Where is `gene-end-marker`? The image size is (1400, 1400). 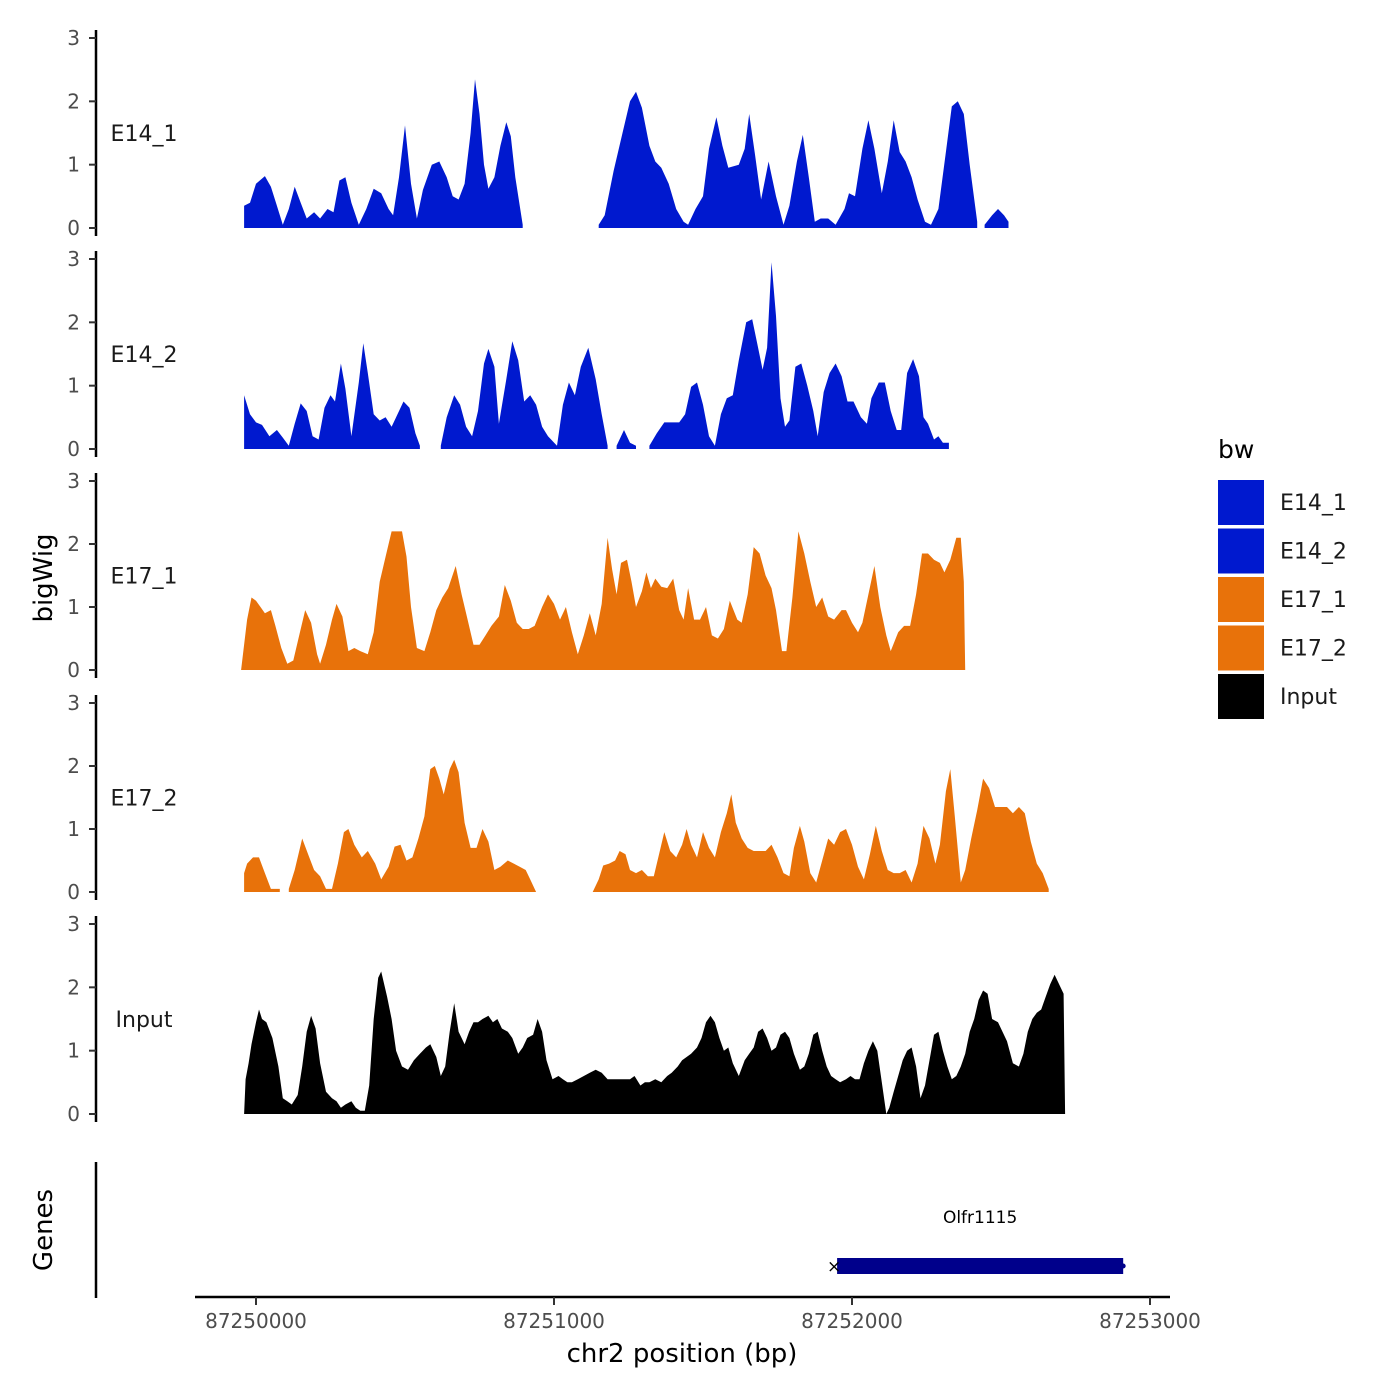 gene-end-marker is located at coordinates (1123, 1266).